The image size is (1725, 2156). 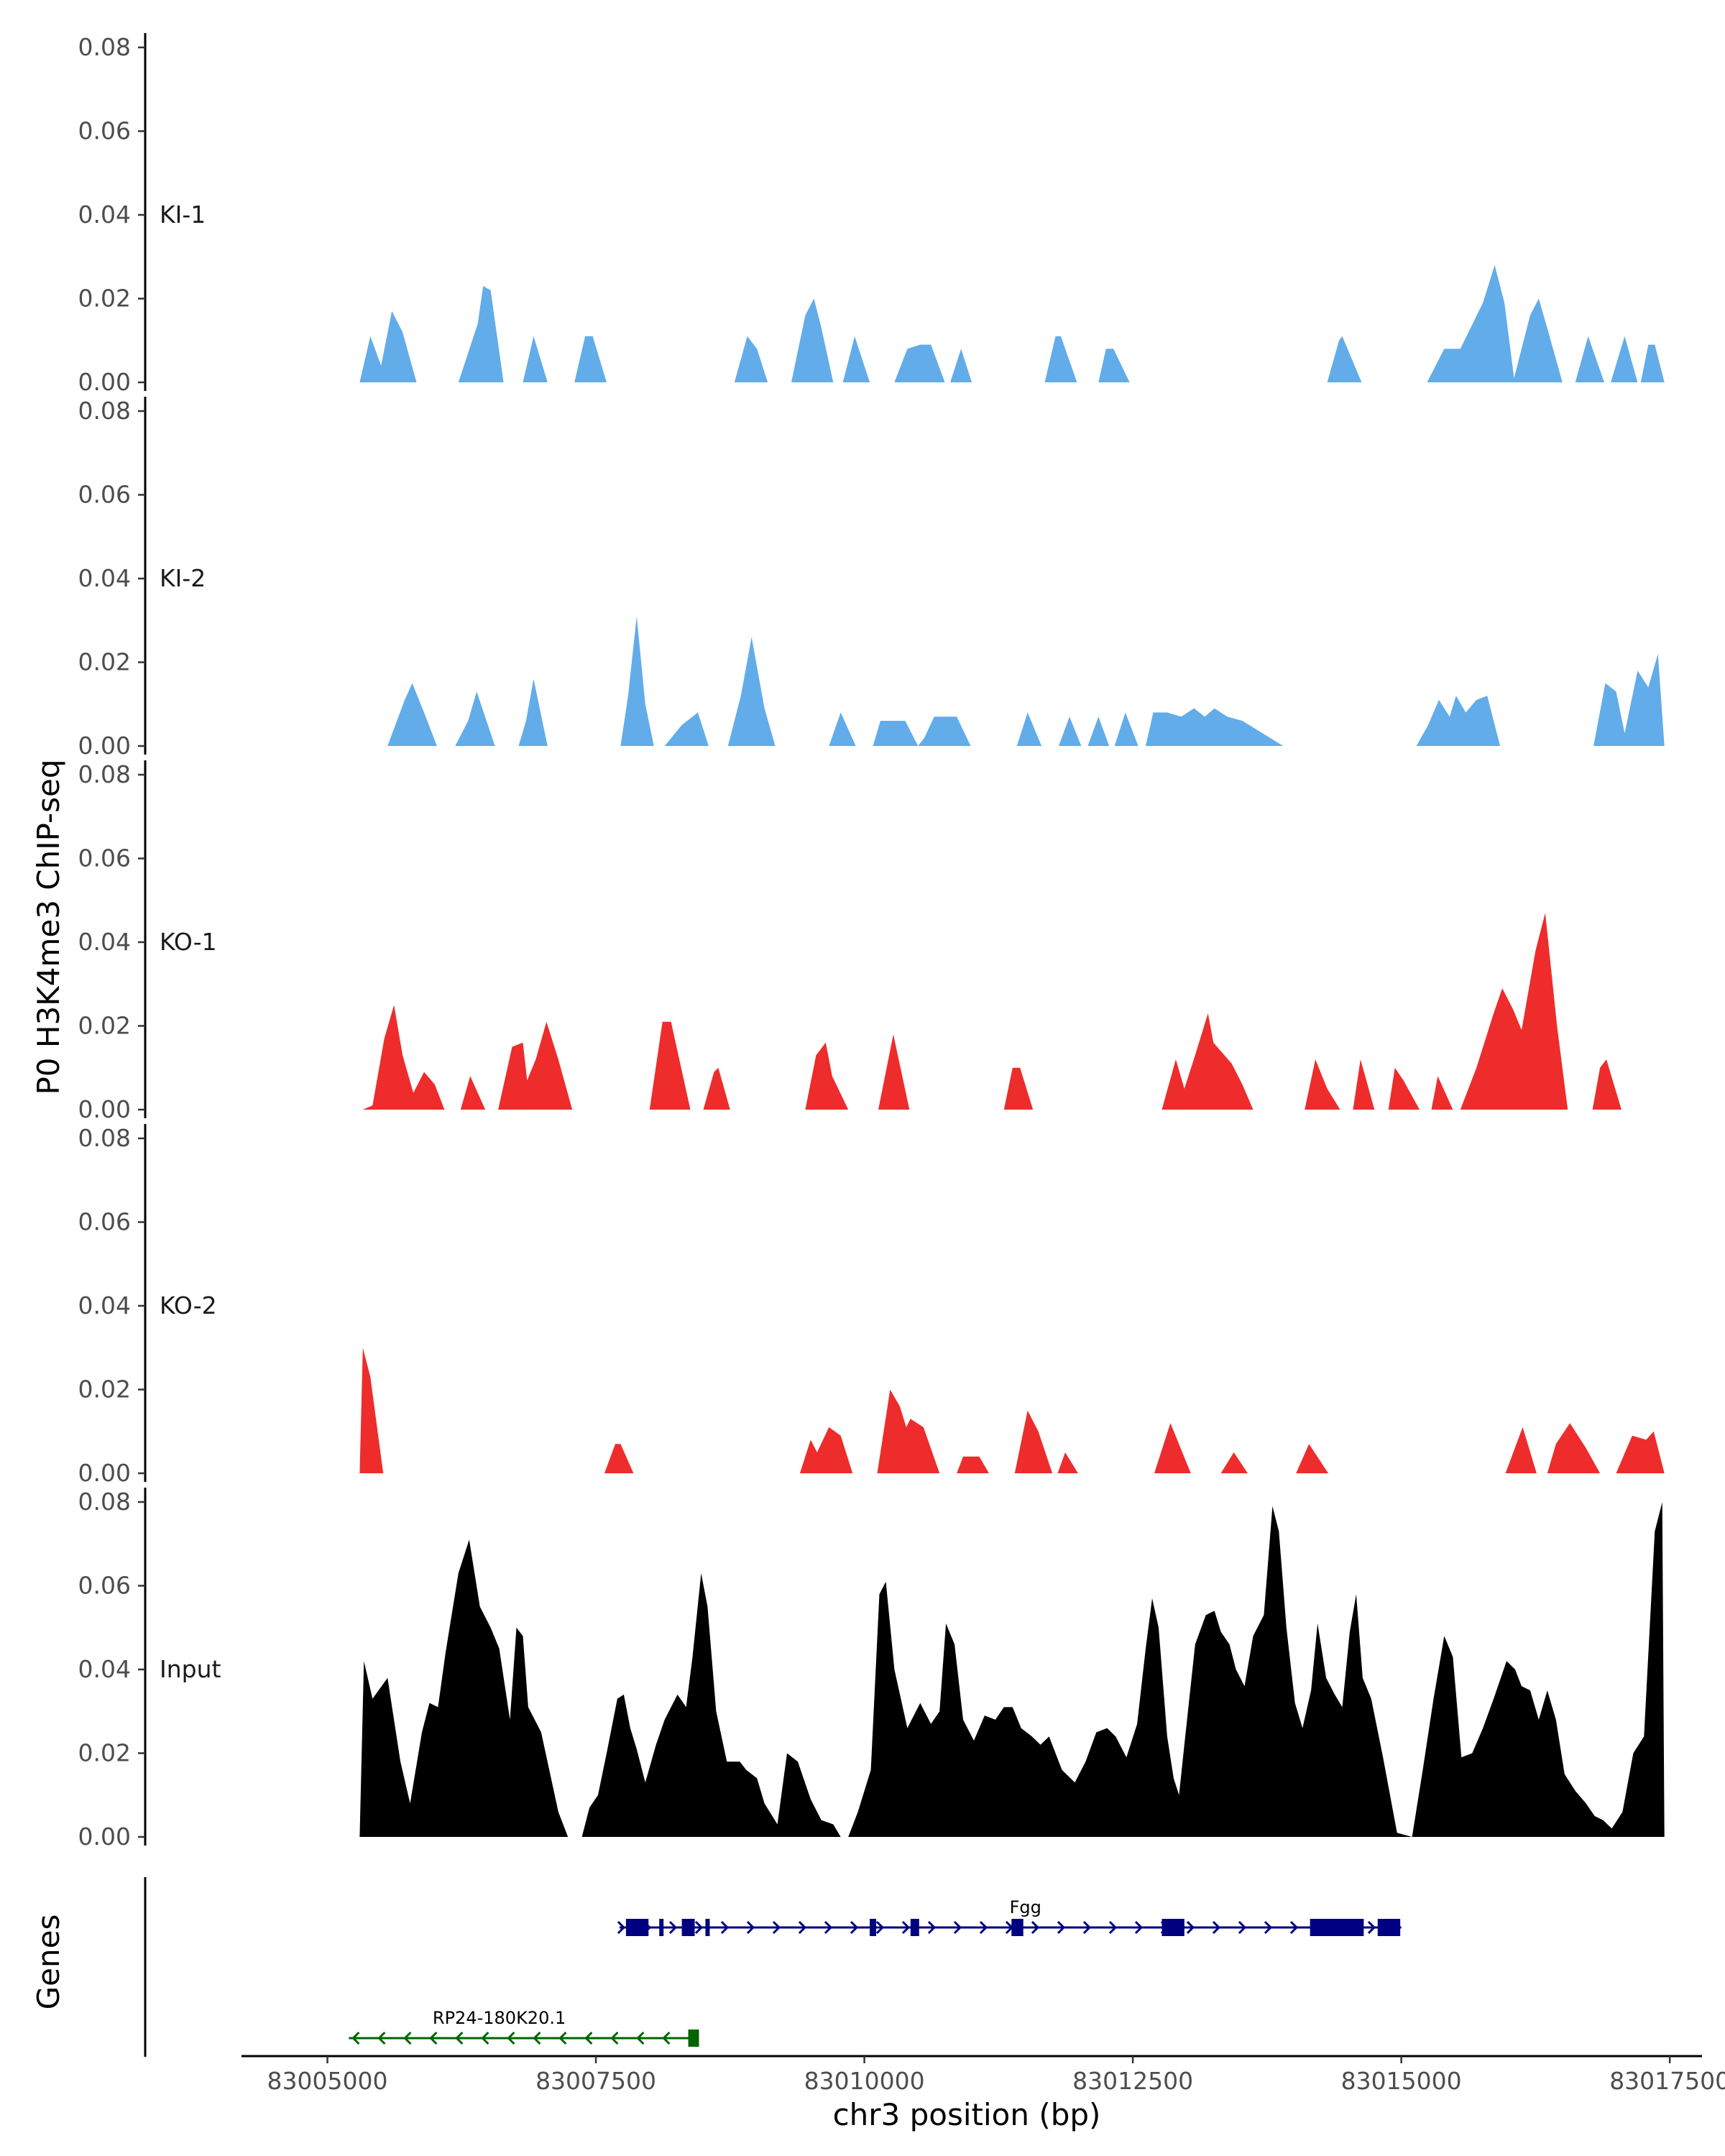 What do you see at coordinates (1025, 1907) in the screenshot?
I see `gene-label: Fgg` at bounding box center [1025, 1907].